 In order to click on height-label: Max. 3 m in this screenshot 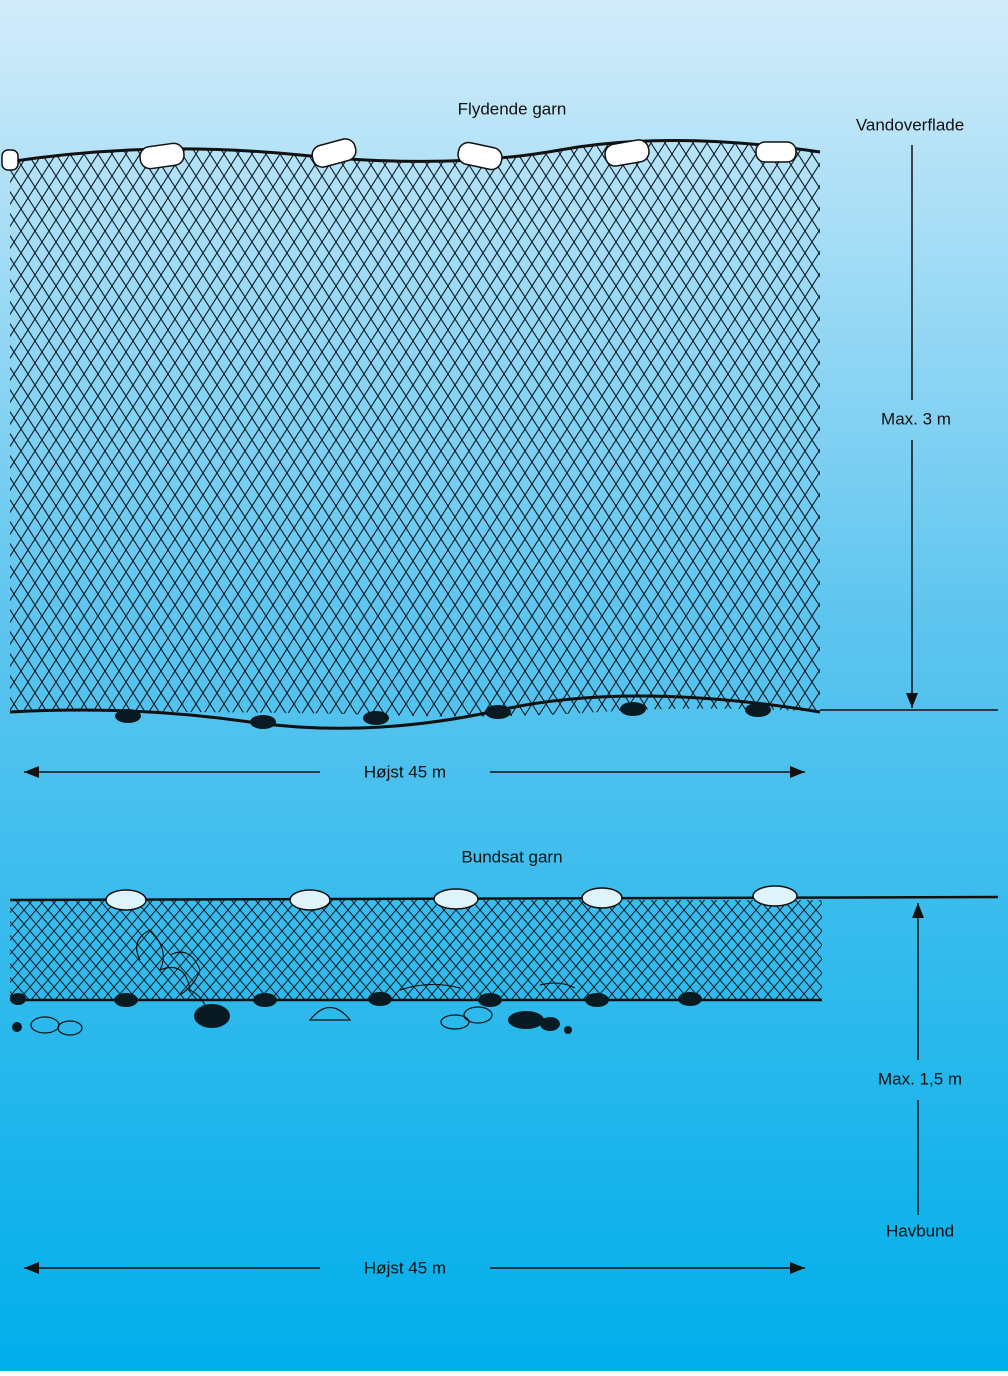, I will do `click(916, 418)`.